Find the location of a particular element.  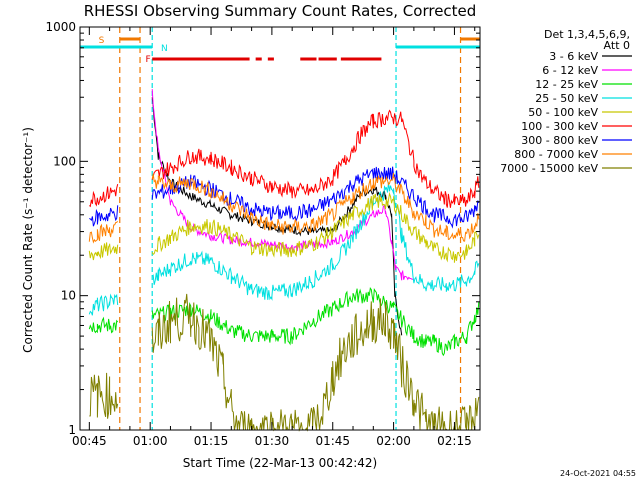

legend-entry-label: 3 - 6 keV is located at coordinates (573, 56).